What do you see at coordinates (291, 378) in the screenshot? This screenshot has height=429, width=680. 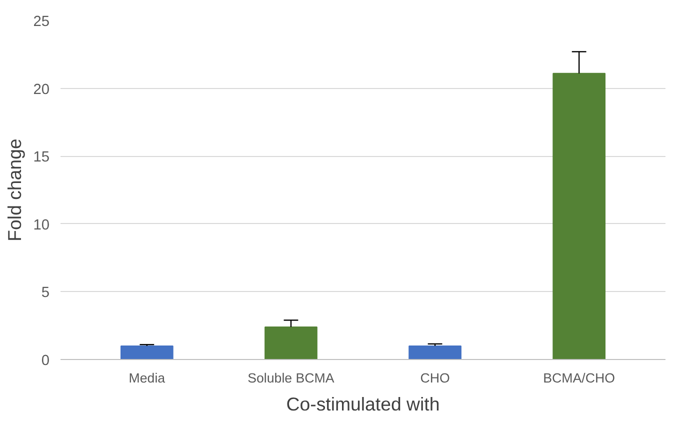 I see `x-tick-label: Soluble BCMA` at bounding box center [291, 378].